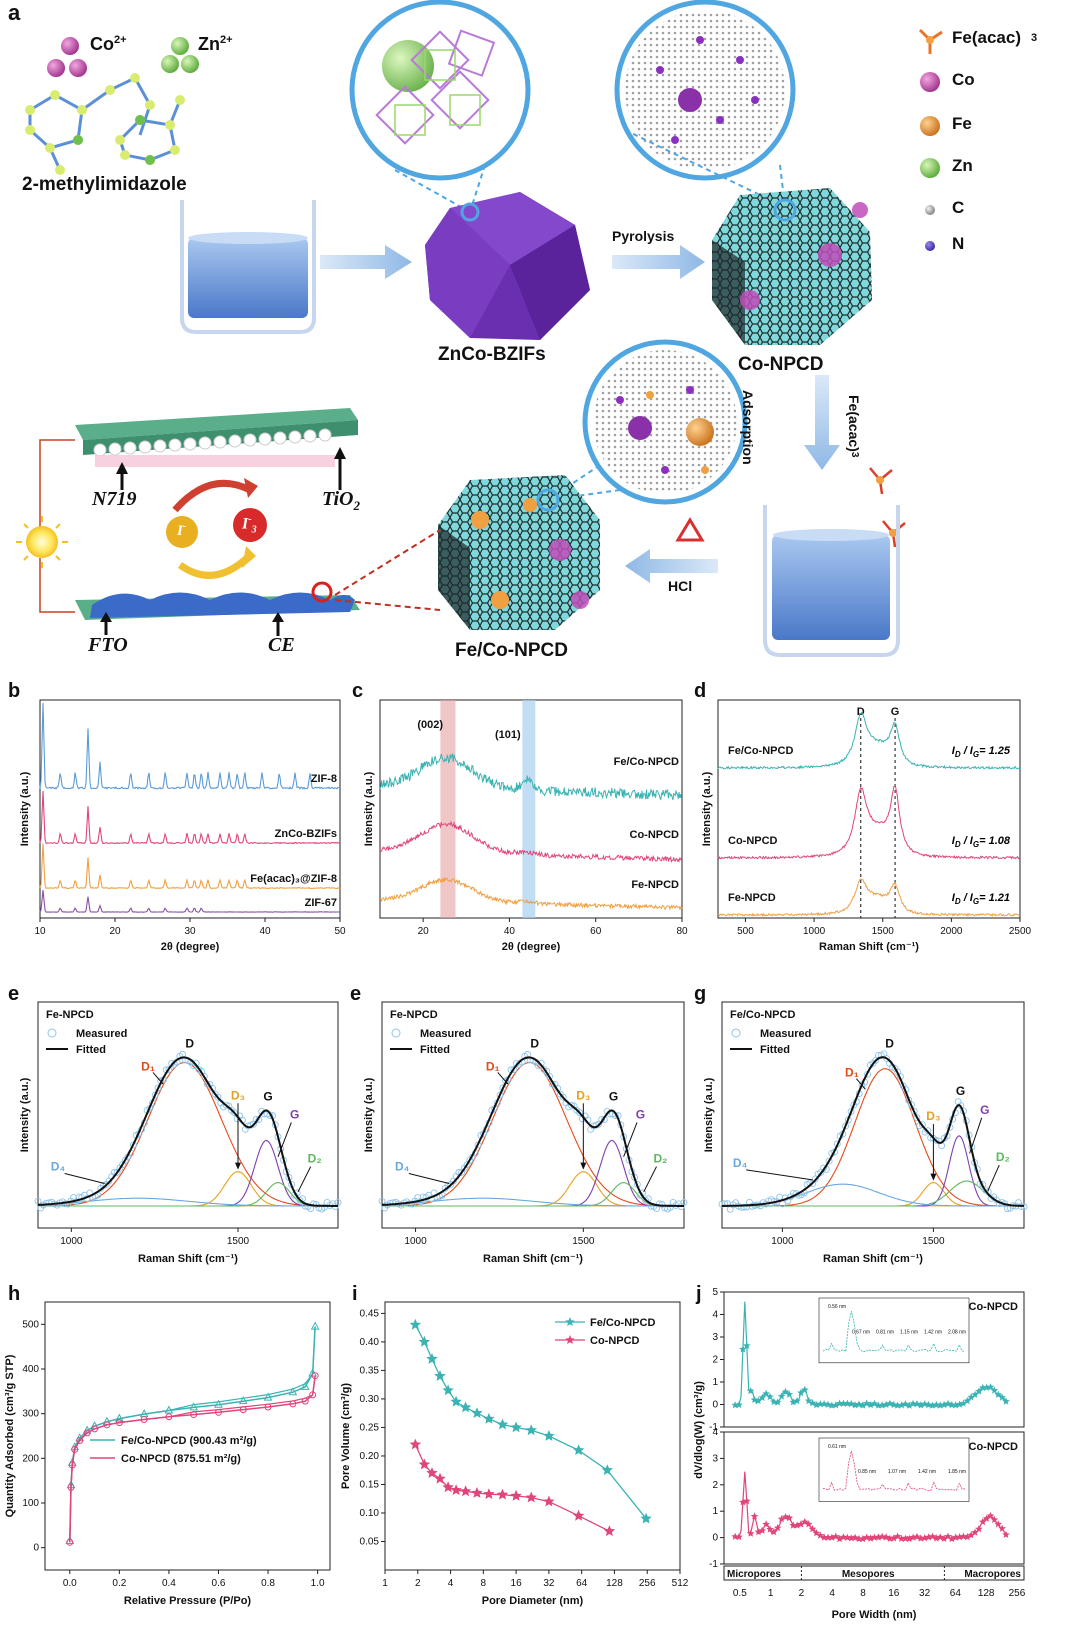 The width and height of the screenshot is (1080, 1630). What do you see at coordinates (370, 1370) in the screenshot?
I see `y-tick-label: 0.35` at bounding box center [370, 1370].